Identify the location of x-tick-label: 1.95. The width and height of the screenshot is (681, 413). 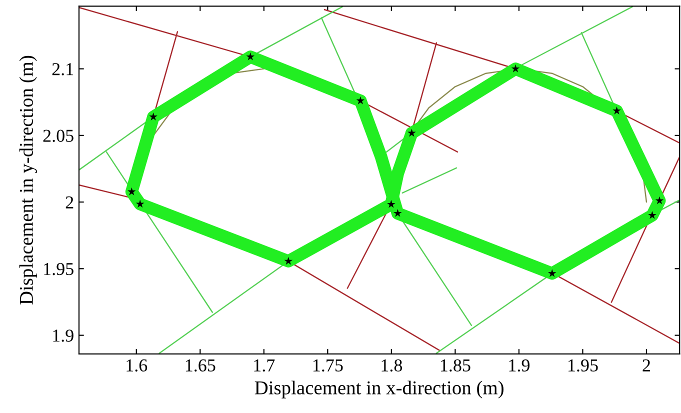
(583, 365).